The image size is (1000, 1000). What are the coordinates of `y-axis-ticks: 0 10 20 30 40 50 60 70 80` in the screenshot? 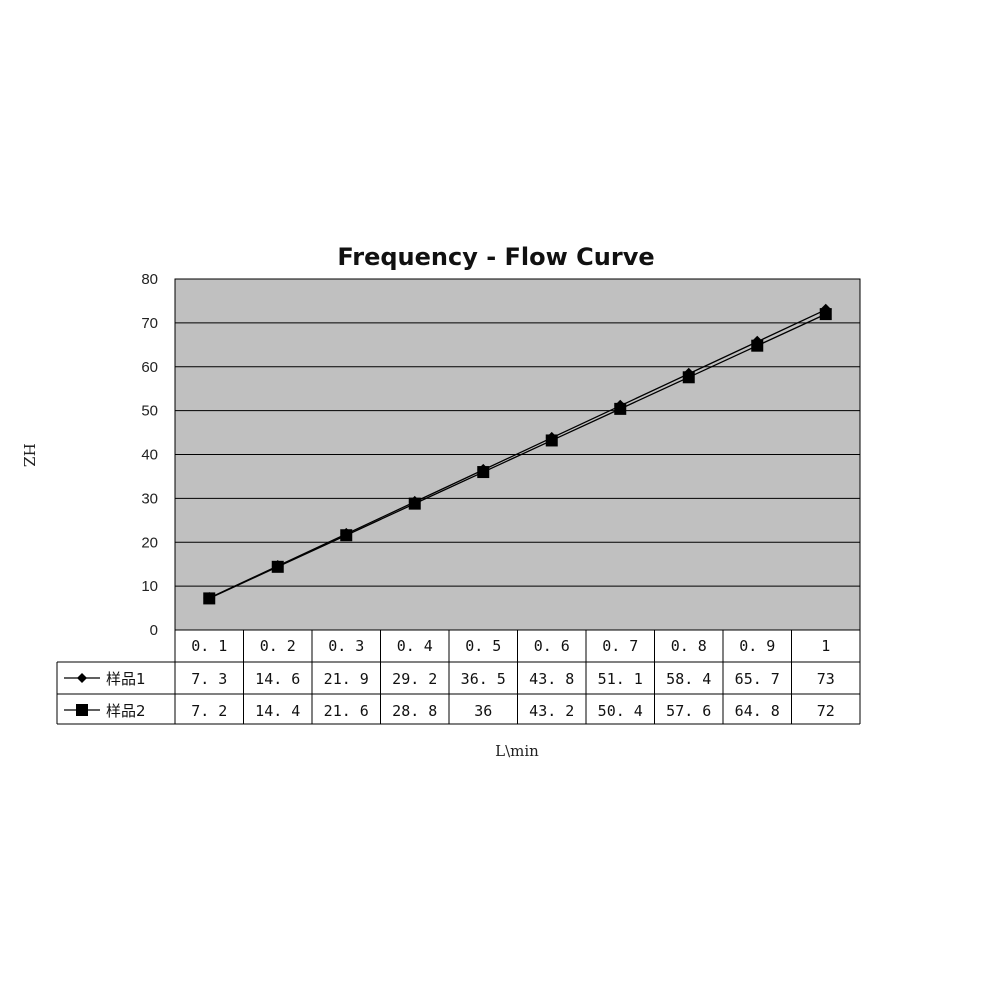 It's located at (149, 455).